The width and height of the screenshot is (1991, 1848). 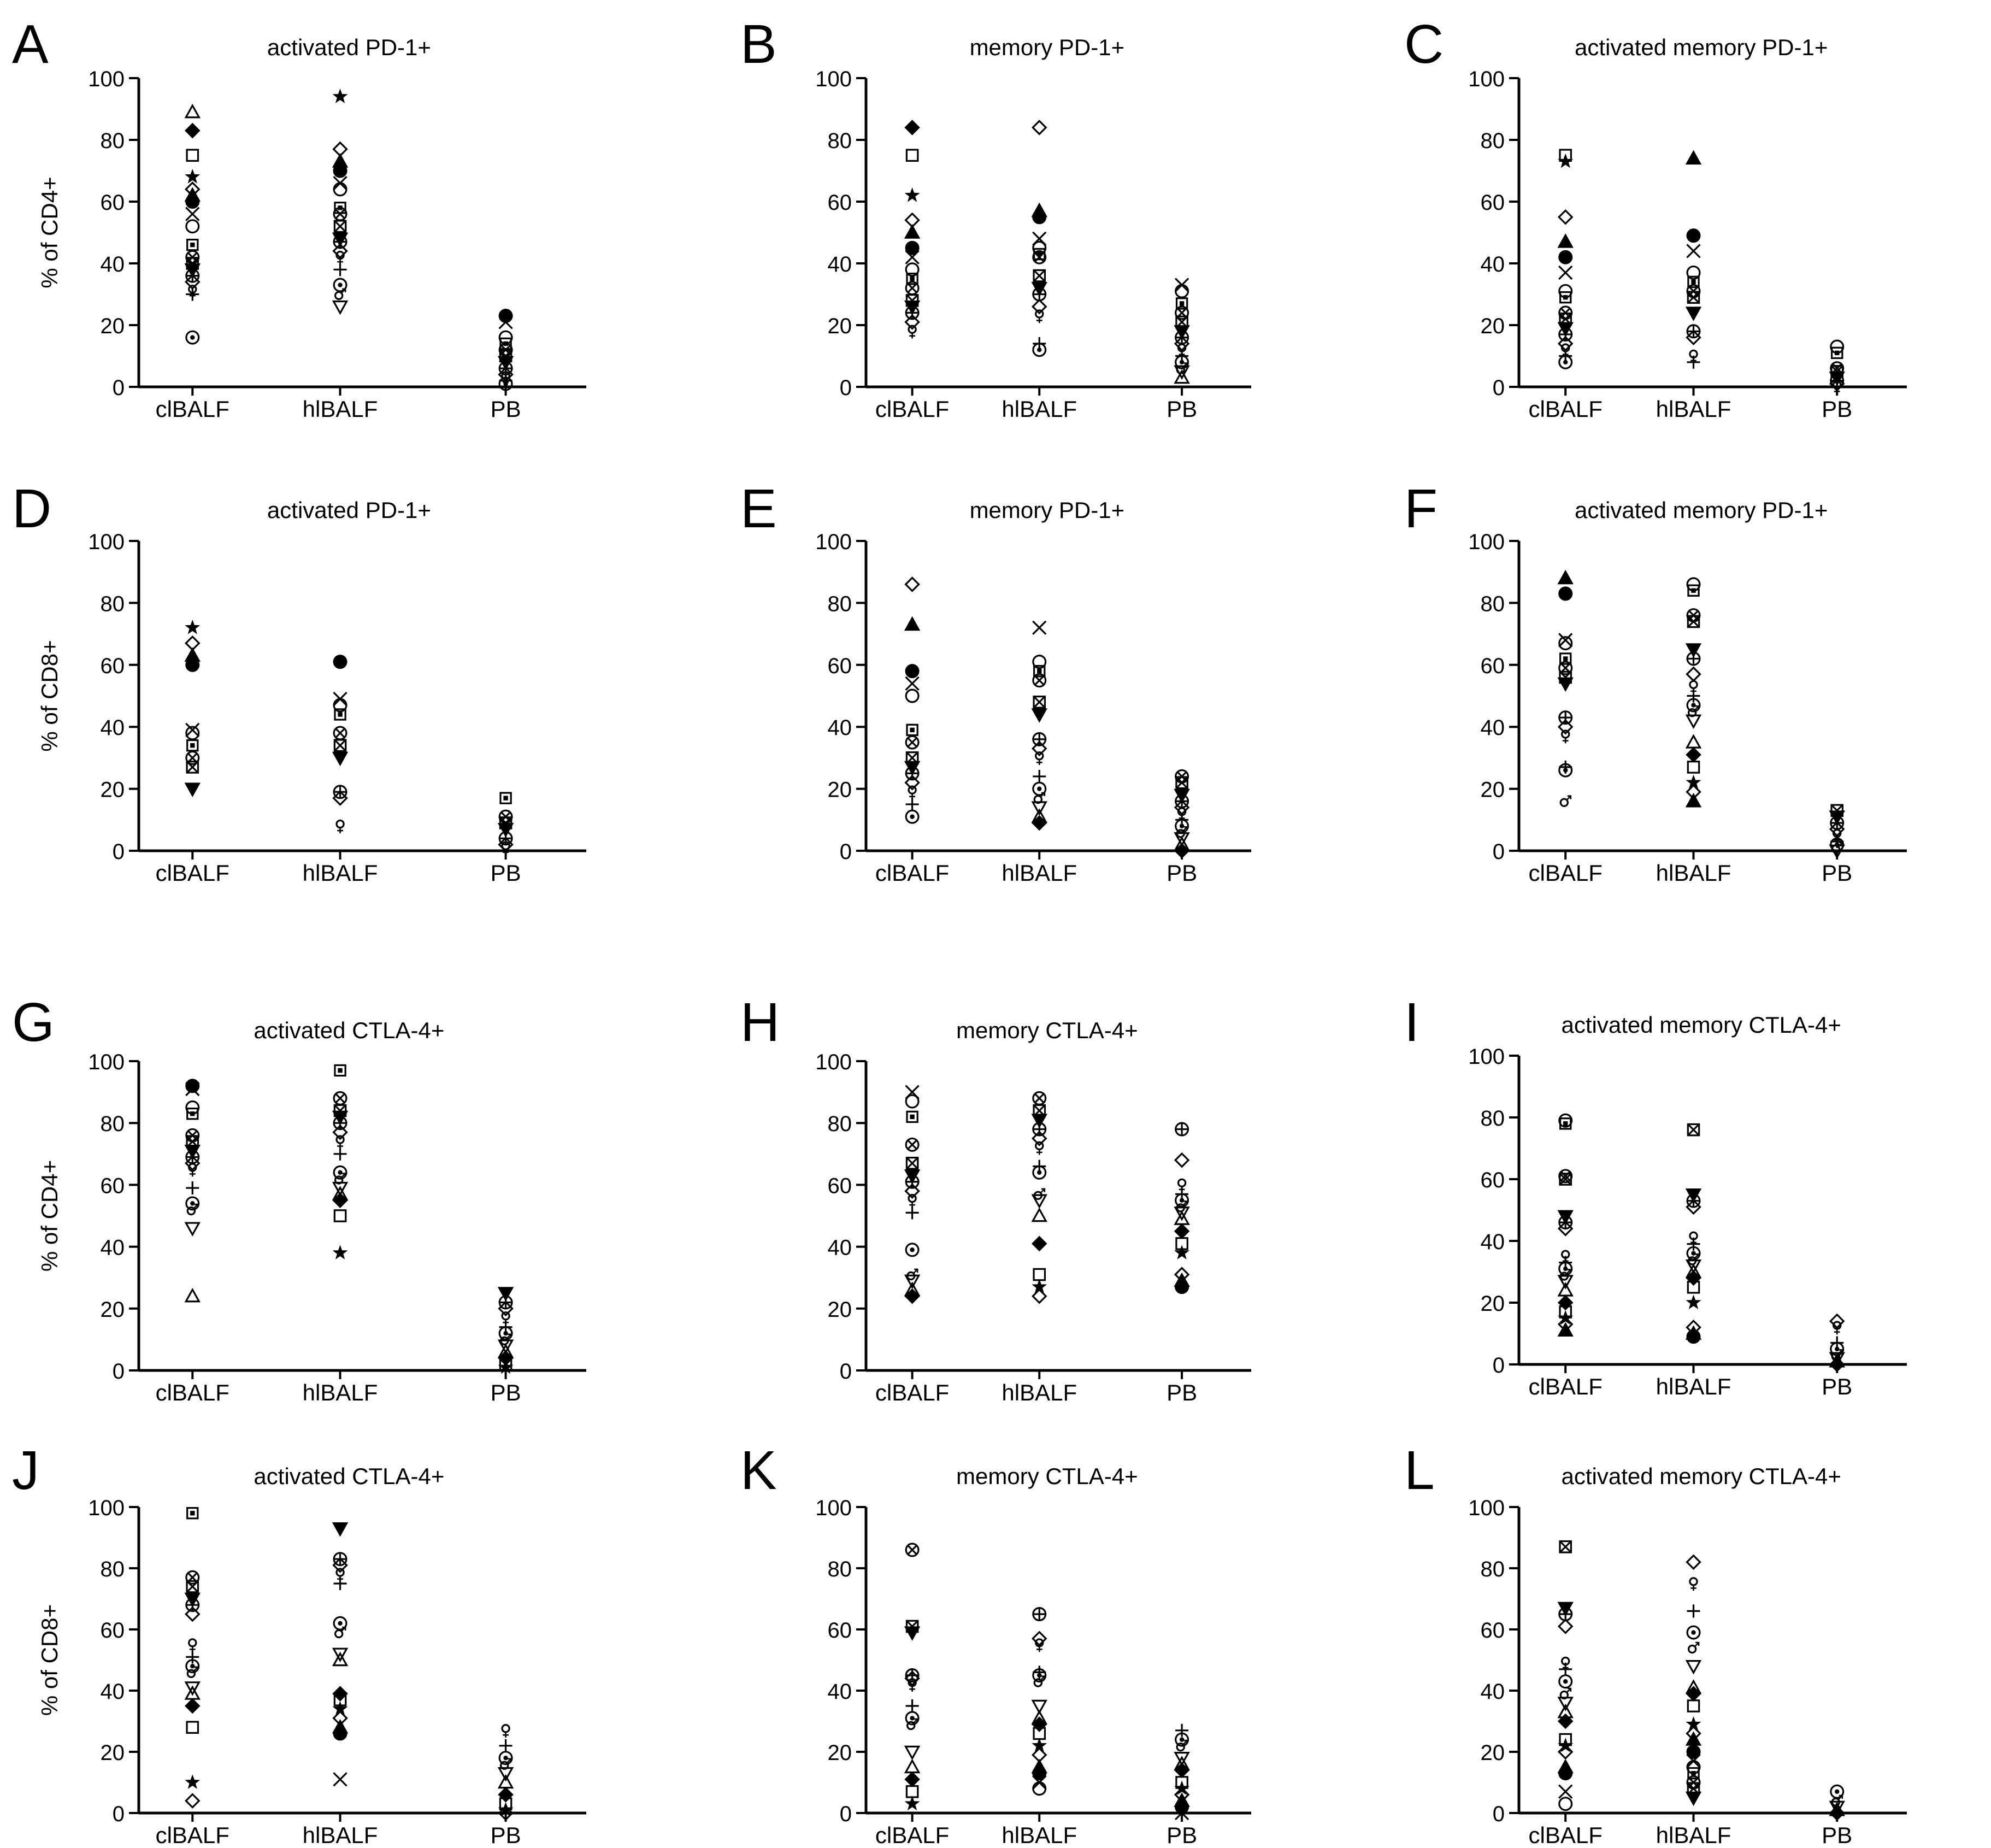 I want to click on series-hlbalf, so click(x=1693, y=1233).